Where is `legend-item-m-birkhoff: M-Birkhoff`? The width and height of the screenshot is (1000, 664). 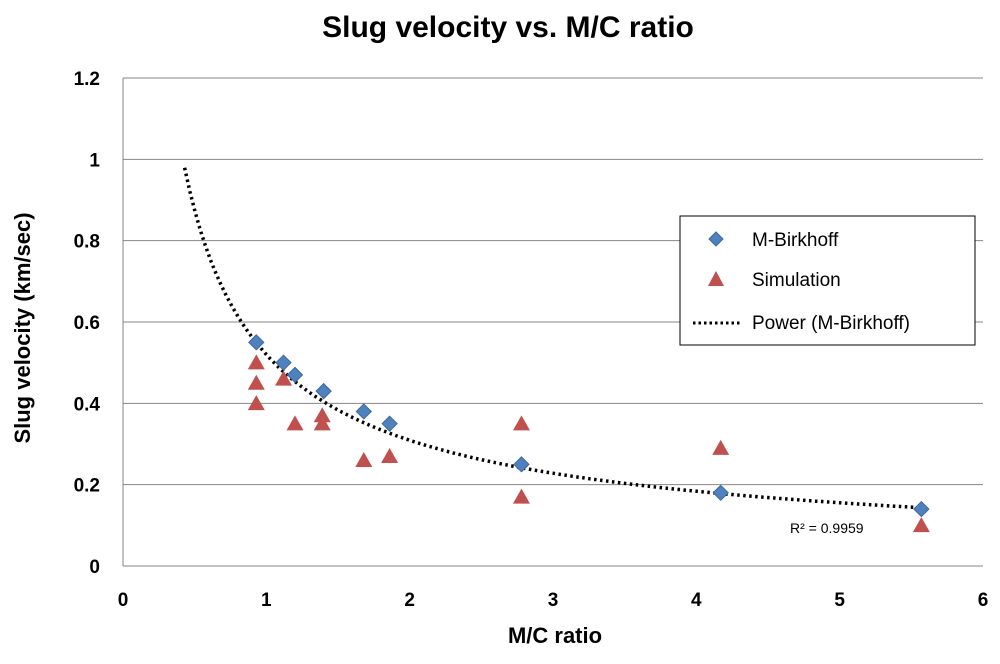 legend-item-m-birkhoff: M-Birkhoff is located at coordinates (773, 240).